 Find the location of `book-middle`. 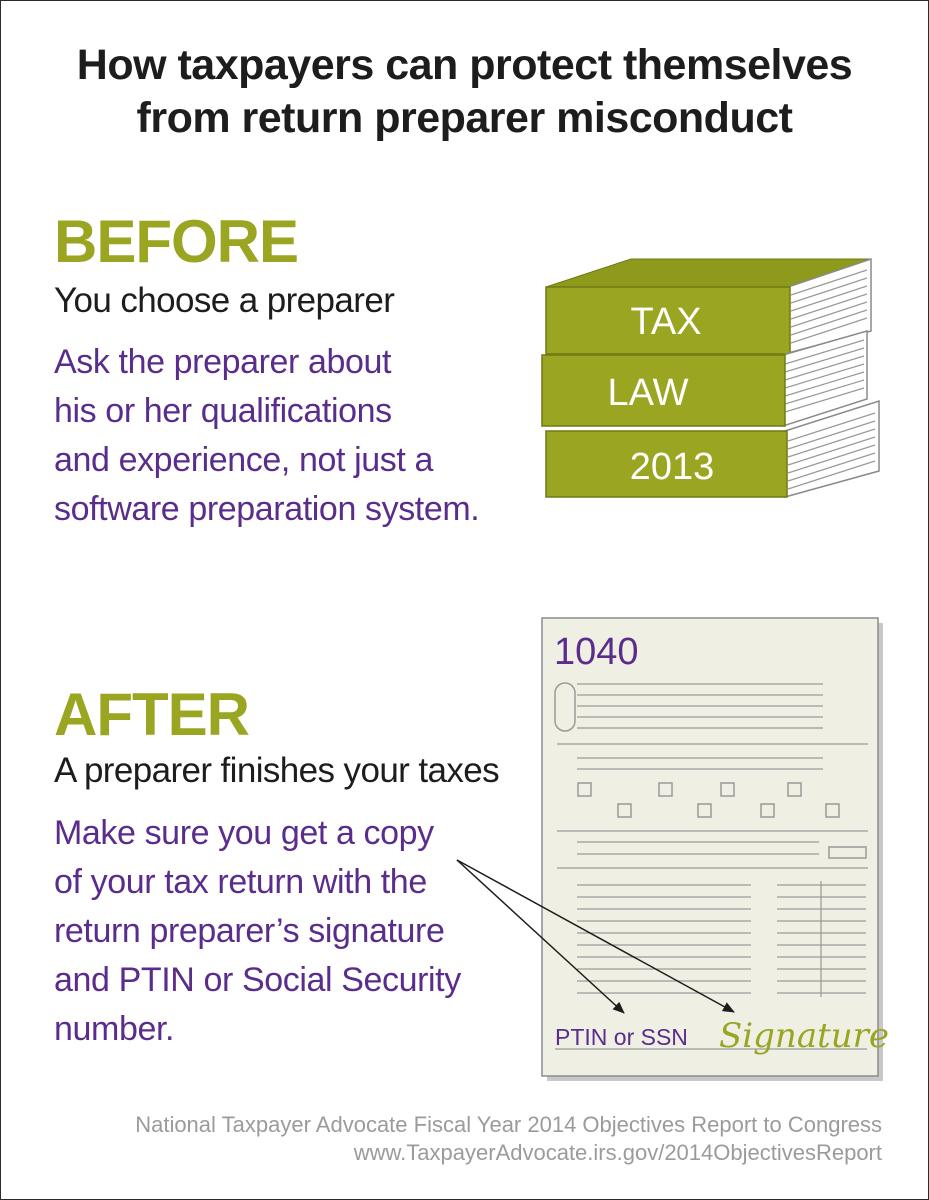

book-middle is located at coordinates (704, 379).